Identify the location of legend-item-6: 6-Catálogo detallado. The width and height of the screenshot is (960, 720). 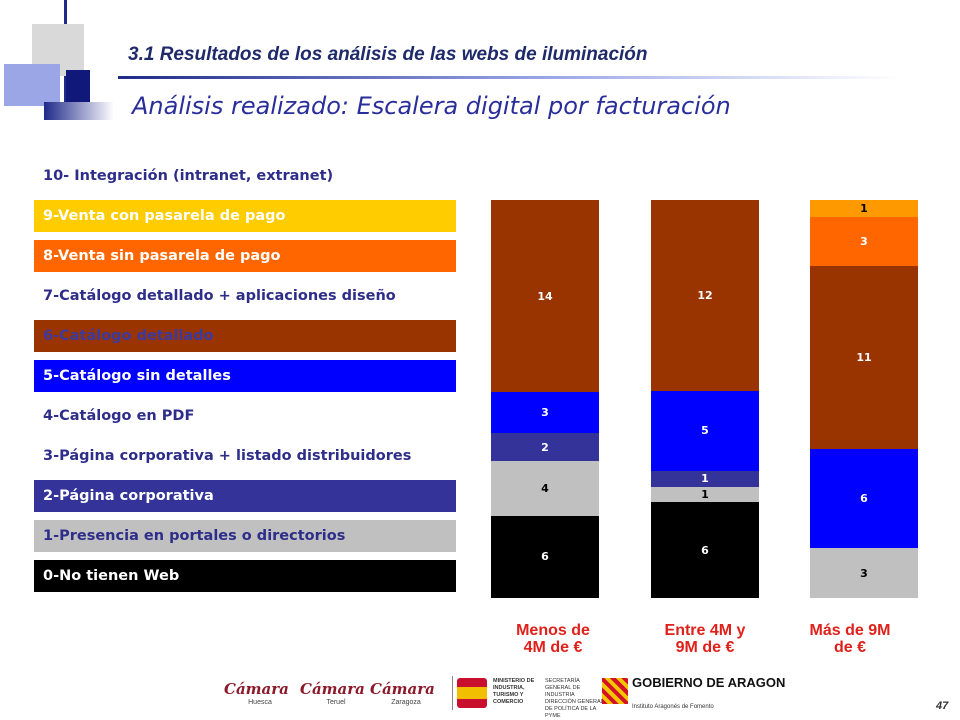
(245, 336).